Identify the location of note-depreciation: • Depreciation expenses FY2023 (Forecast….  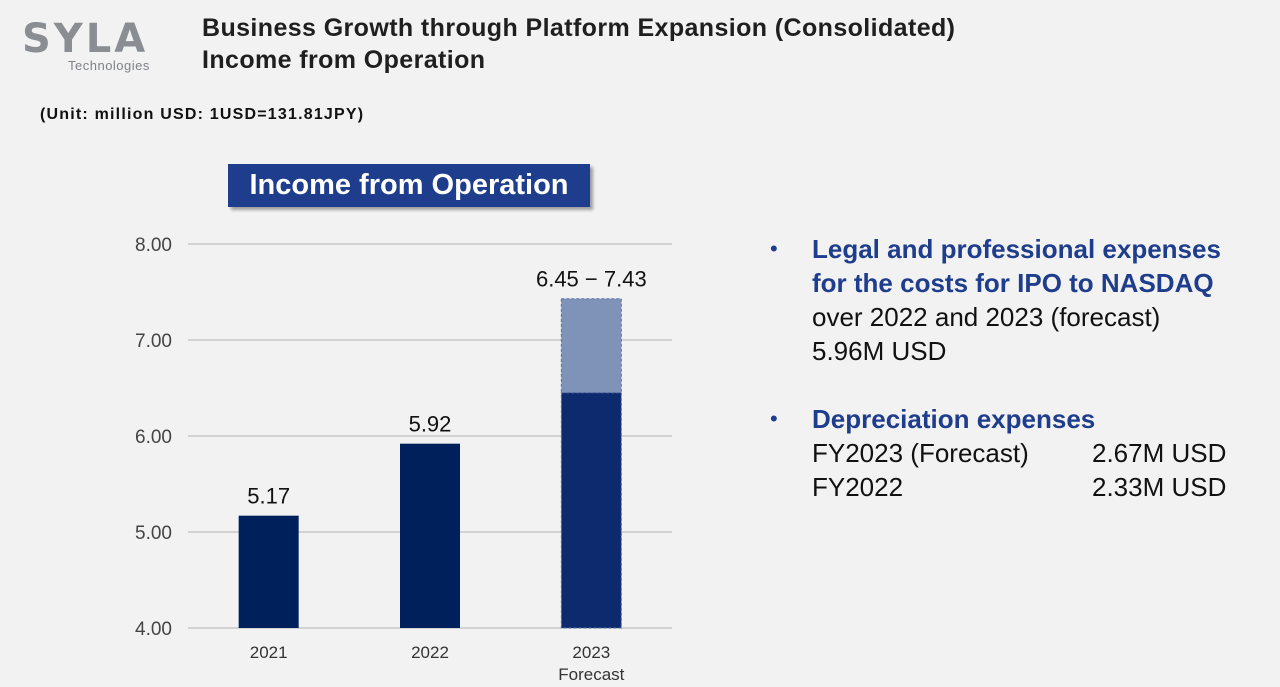
(1020, 453).